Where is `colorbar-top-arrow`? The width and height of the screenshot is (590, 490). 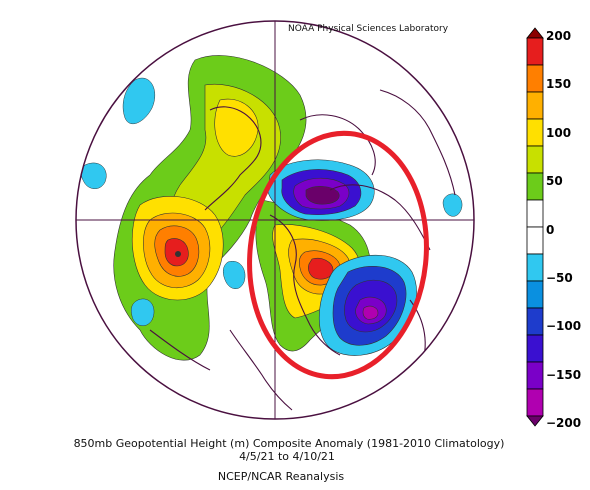
colorbar-top-arrow is located at coordinates (535, 33).